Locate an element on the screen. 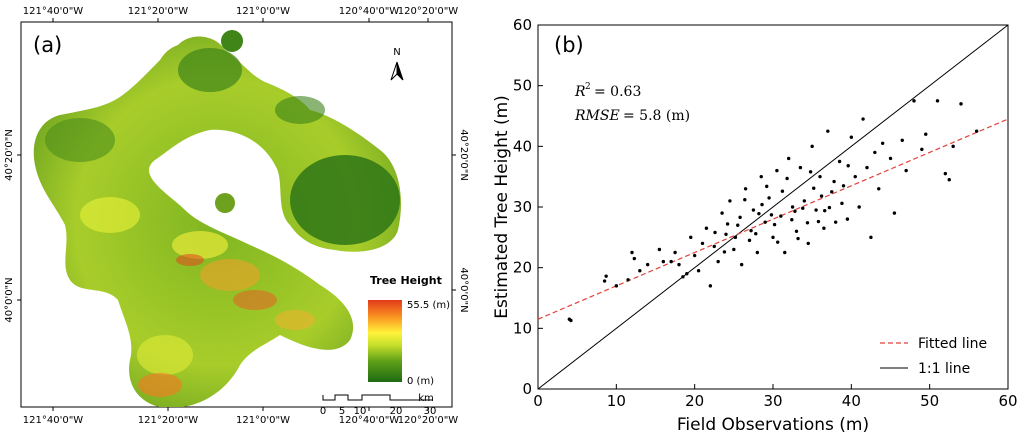 The width and height of the screenshot is (1024, 443). map-bottom-tick-label: 121°0'0"W is located at coordinates (263, 420).